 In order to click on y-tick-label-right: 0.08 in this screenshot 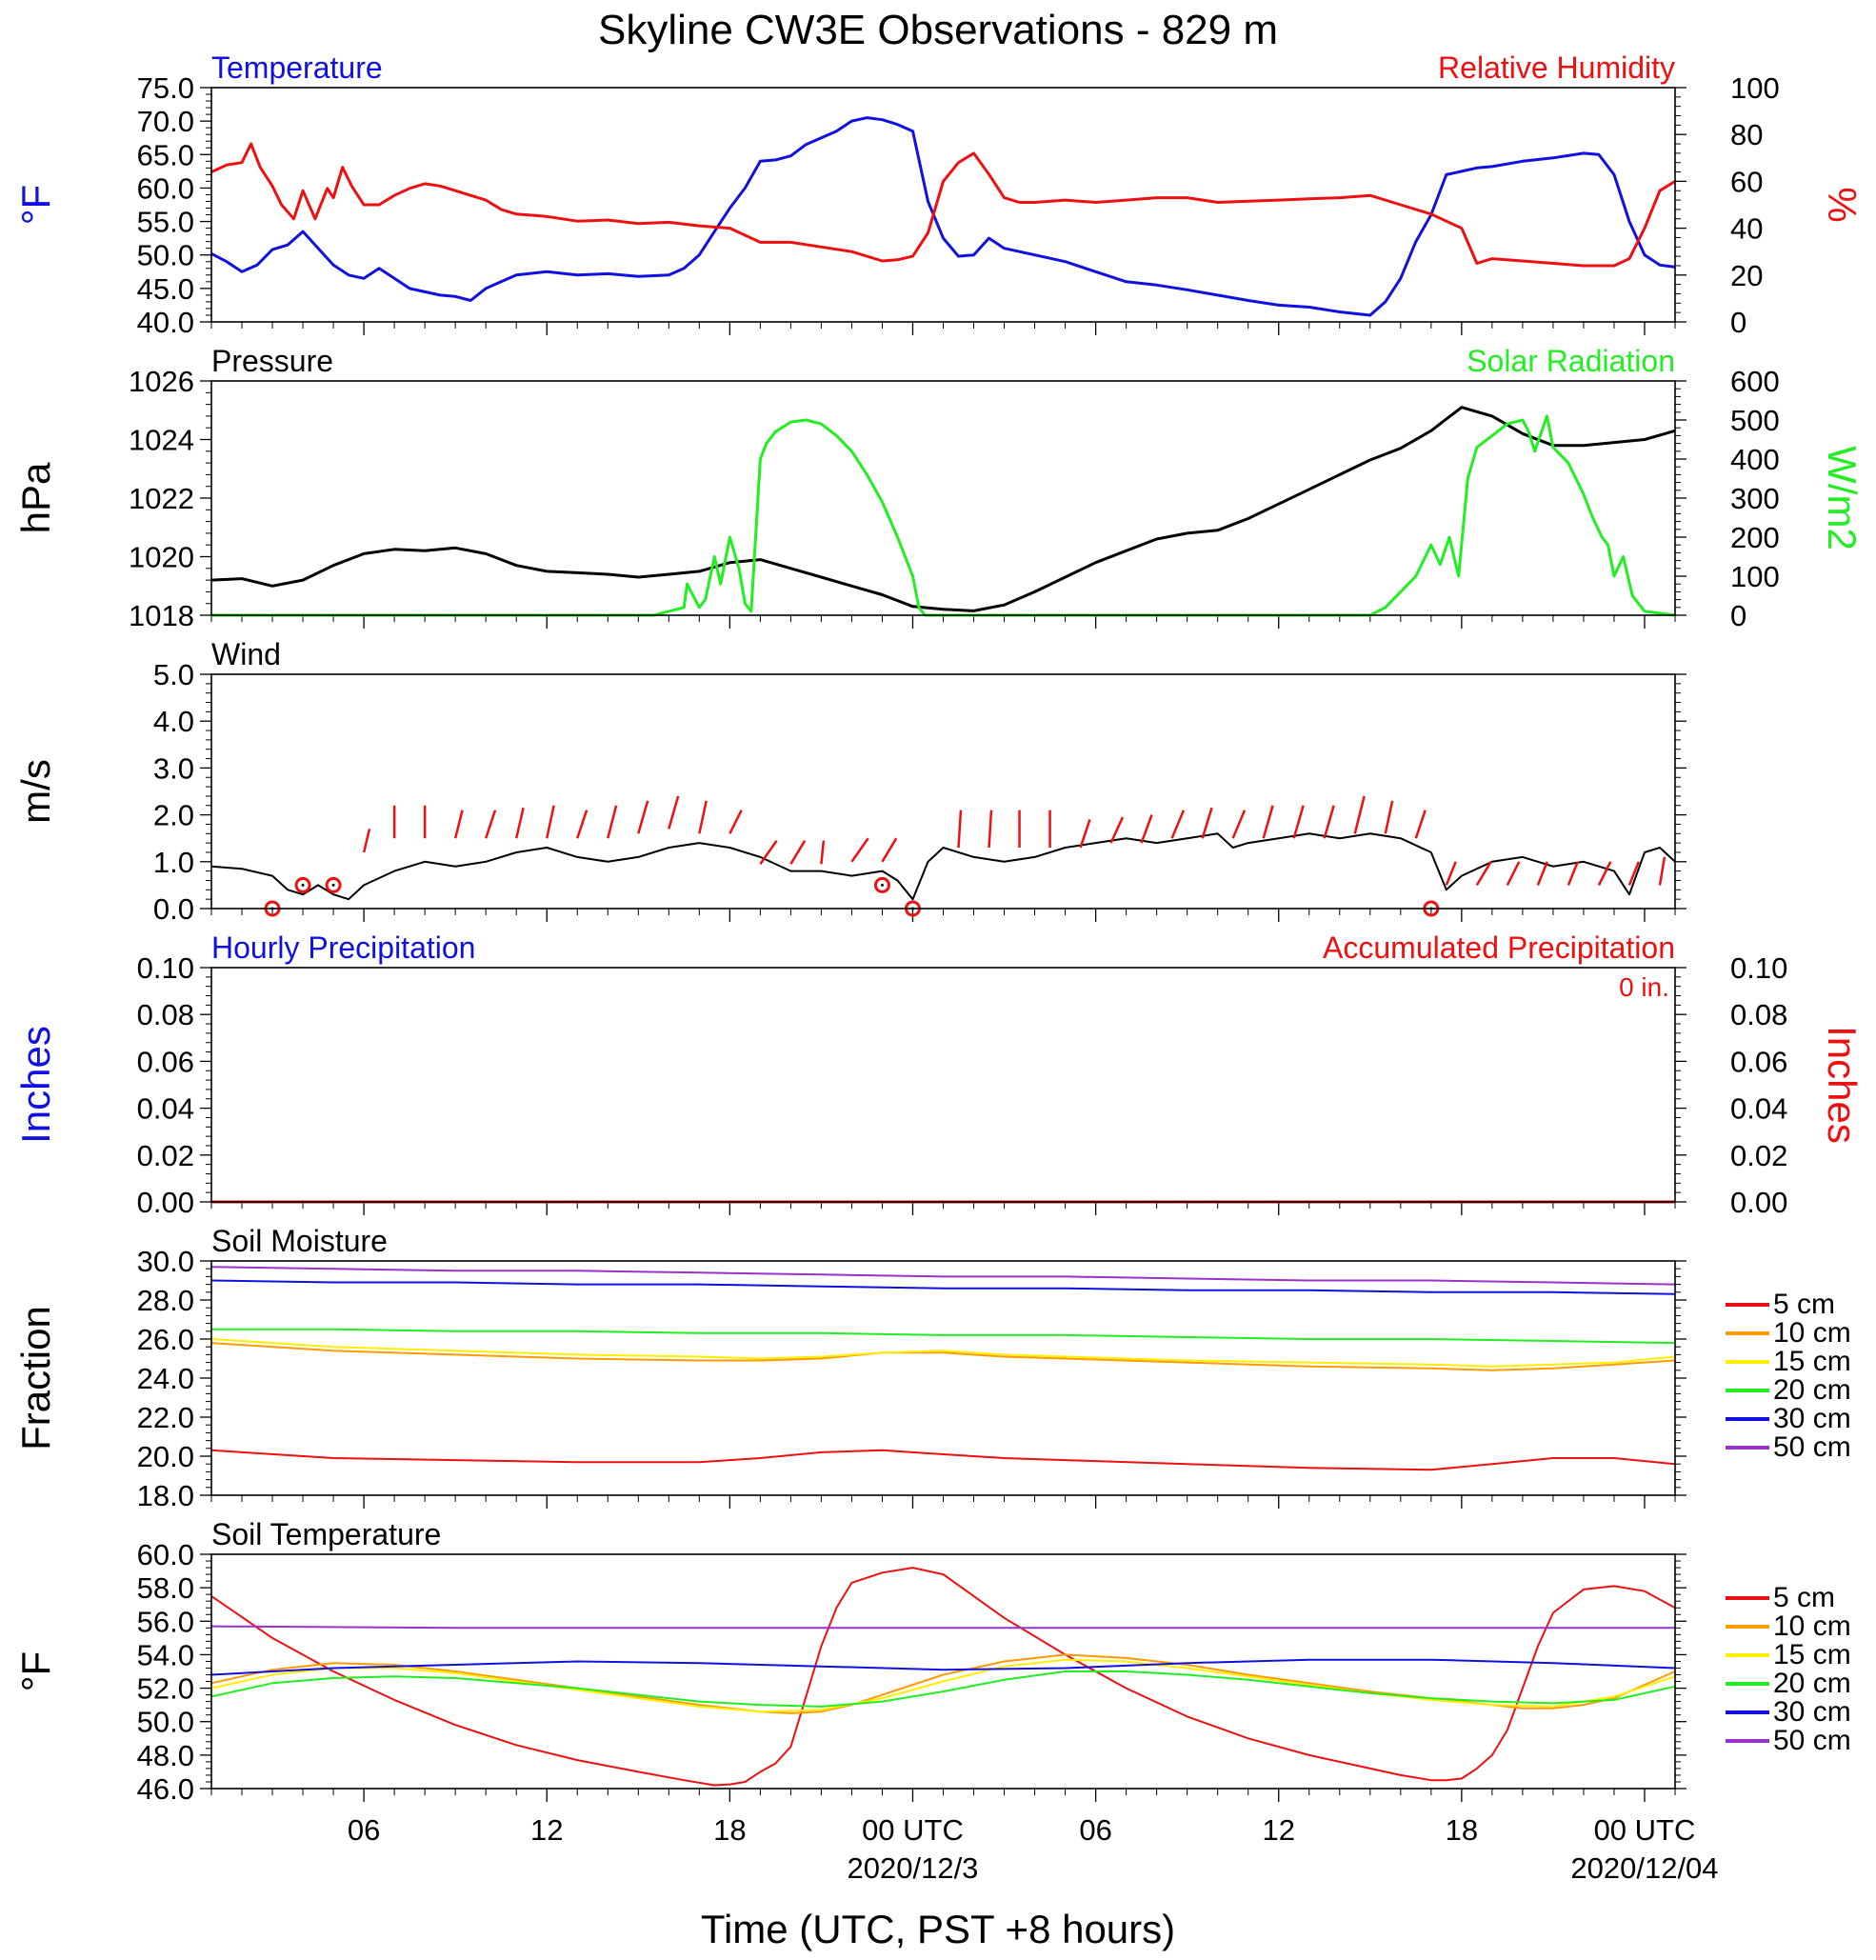, I will do `click(1758, 1015)`.